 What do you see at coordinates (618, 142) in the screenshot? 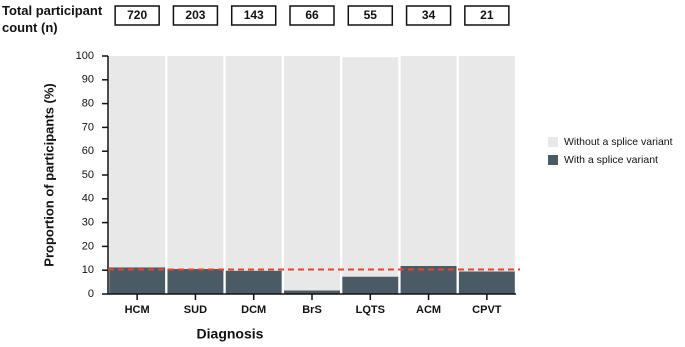
I see `legend-label: Without a splice variant` at bounding box center [618, 142].